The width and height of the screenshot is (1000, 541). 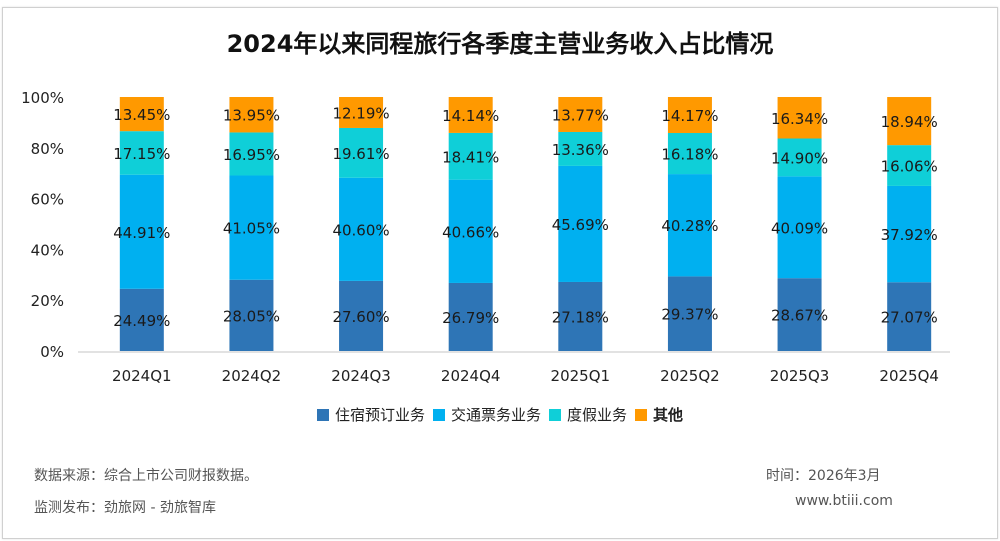 I want to click on legend-item: 住宿预订业务, so click(x=370, y=414).